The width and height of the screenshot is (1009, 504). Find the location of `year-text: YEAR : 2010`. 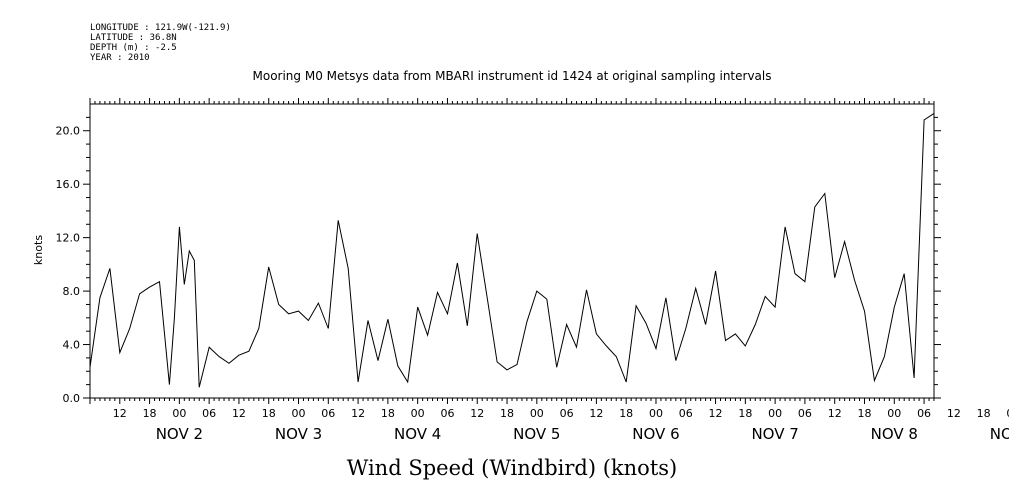

year-text: YEAR : 2010 is located at coordinates (120, 58).